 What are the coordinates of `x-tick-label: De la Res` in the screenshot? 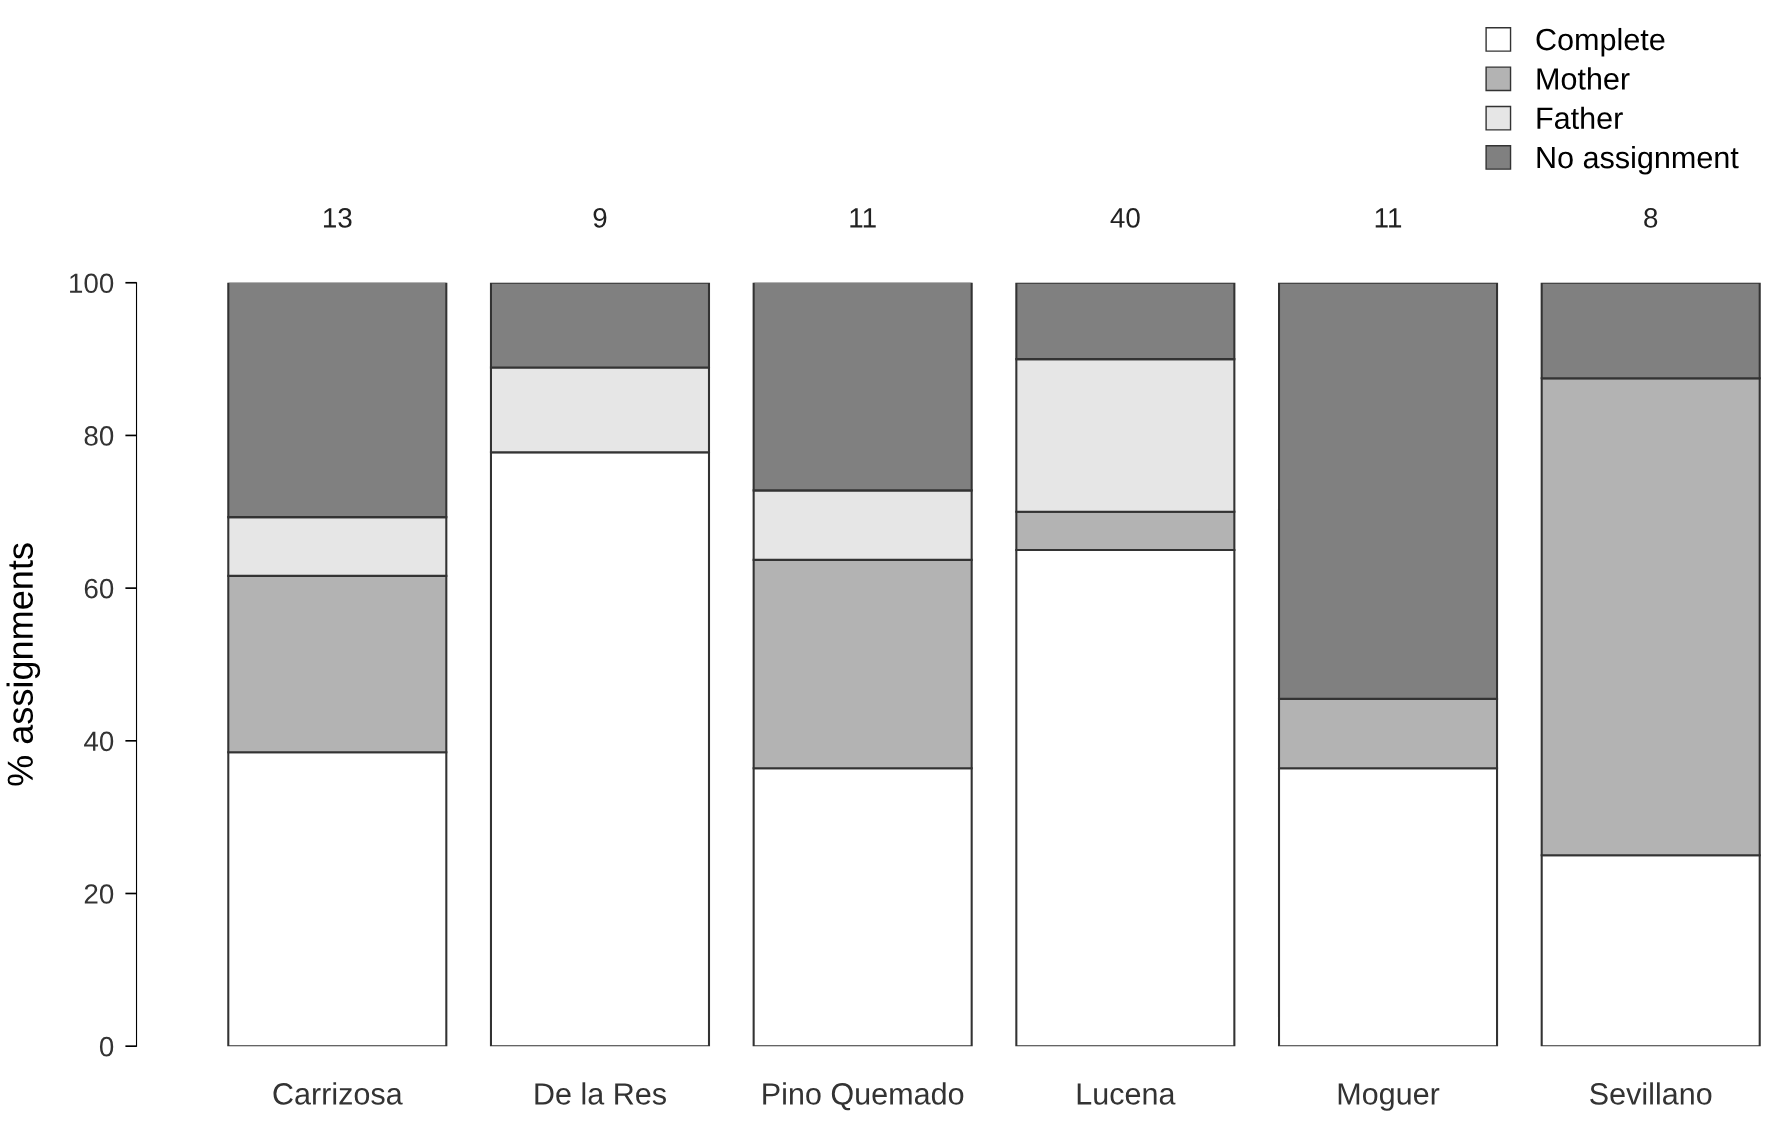 It's located at (600, 1093).